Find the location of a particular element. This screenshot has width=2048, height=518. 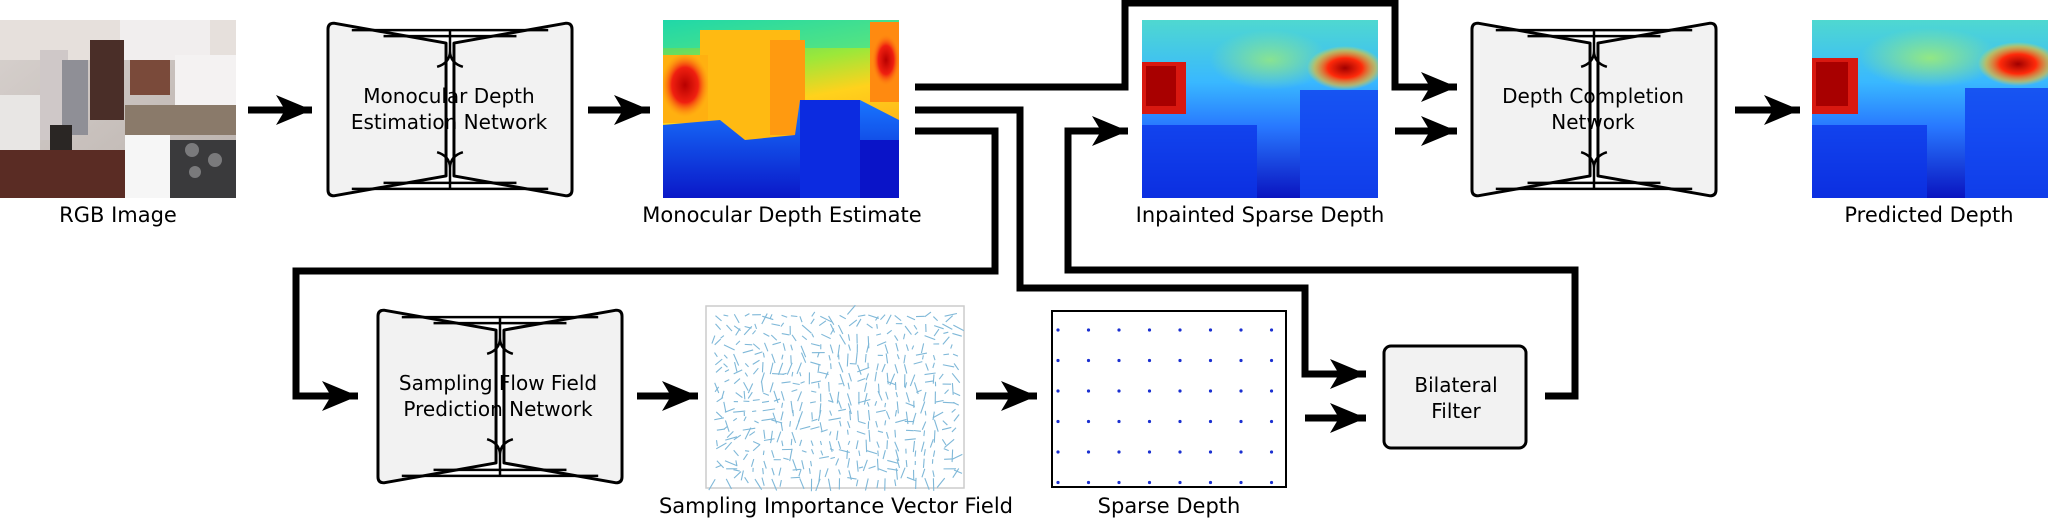

caption-vector-field: Sampling Importance Vector Field is located at coordinates (836, 506).